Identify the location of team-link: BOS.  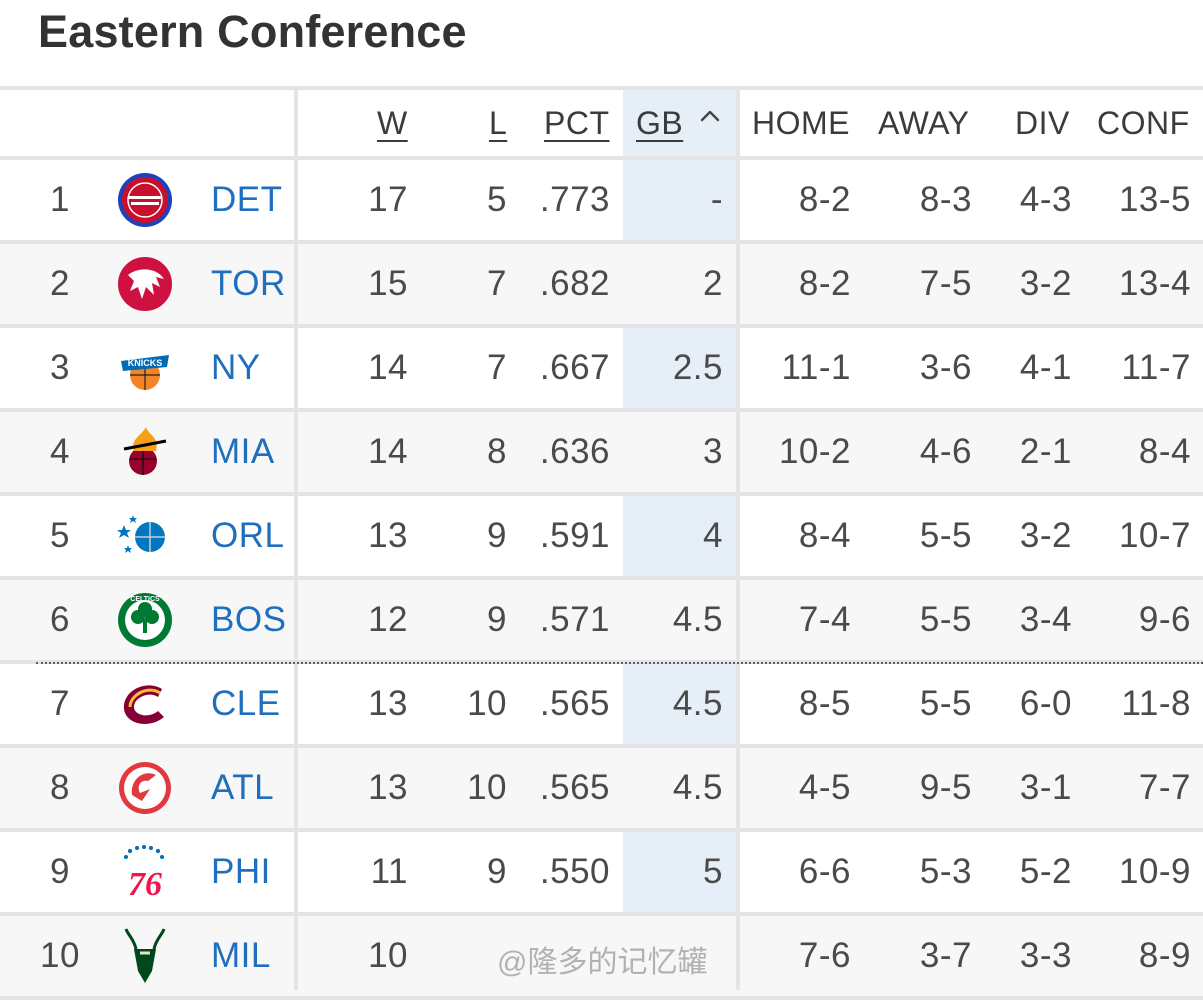
(249, 619).